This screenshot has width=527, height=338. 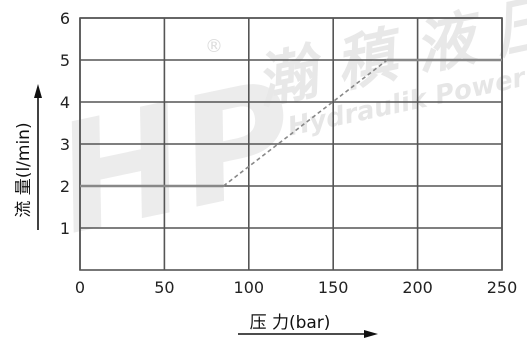 What do you see at coordinates (502, 287) in the screenshot?
I see `x-tick-label: 250` at bounding box center [502, 287].